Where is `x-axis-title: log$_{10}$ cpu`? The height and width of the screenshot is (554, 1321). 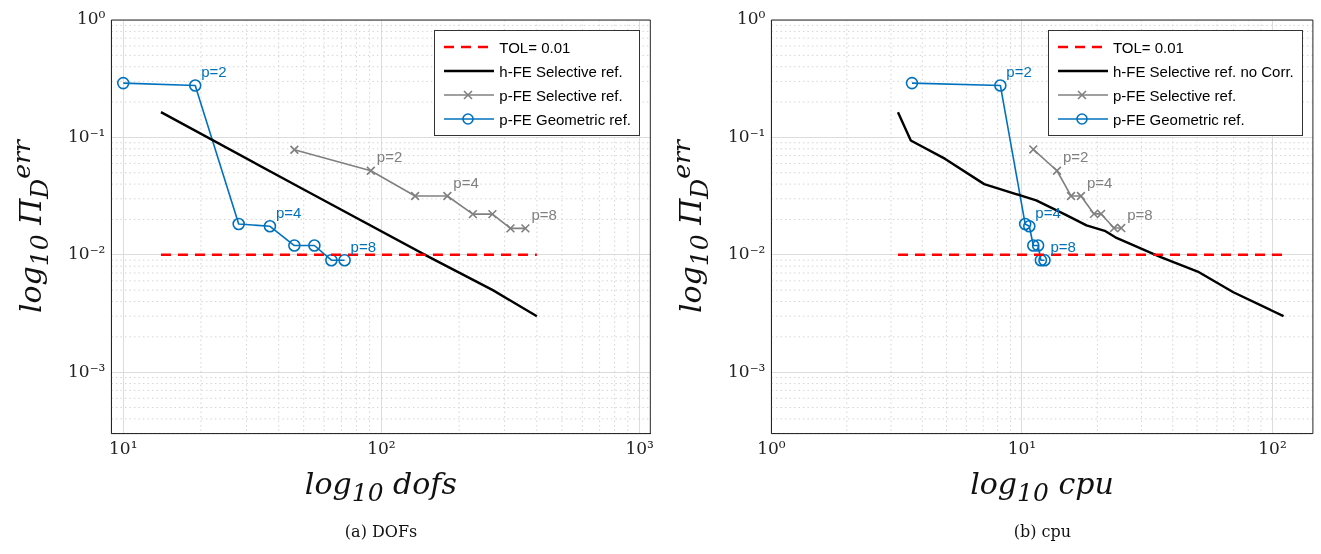
x-axis-title: log$_{10}$ cpu is located at coordinates (1042, 486).